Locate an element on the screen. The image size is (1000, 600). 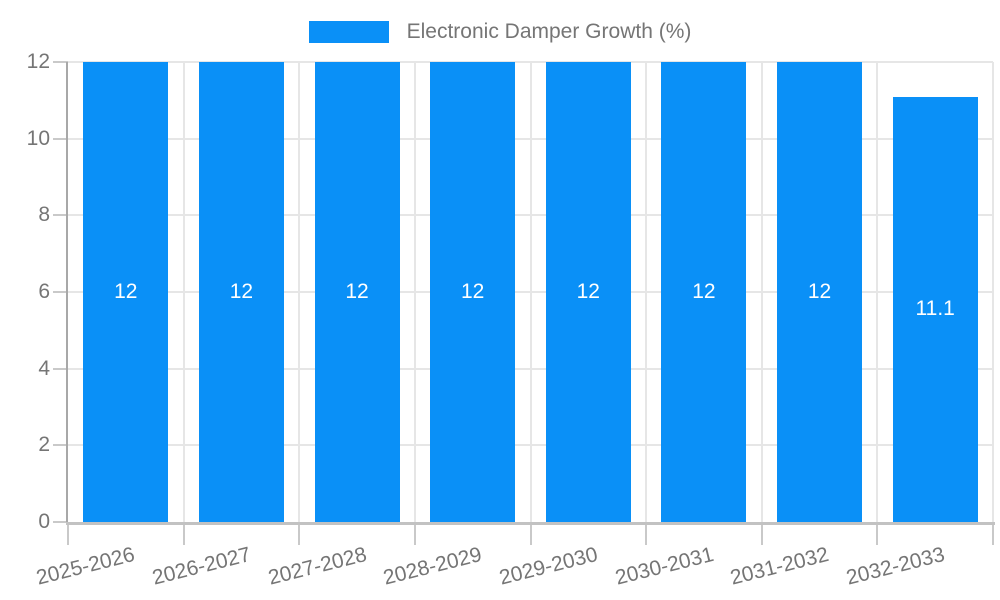
x-axis-line is located at coordinates (530, 523).